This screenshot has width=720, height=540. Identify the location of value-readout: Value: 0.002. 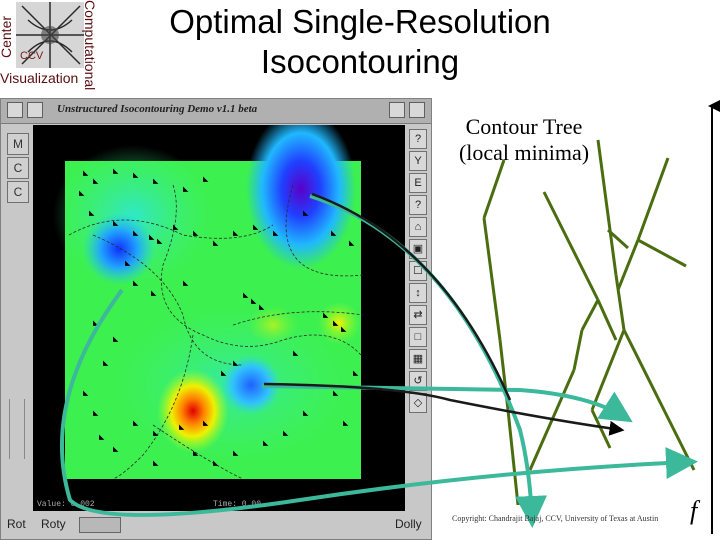
(66, 504).